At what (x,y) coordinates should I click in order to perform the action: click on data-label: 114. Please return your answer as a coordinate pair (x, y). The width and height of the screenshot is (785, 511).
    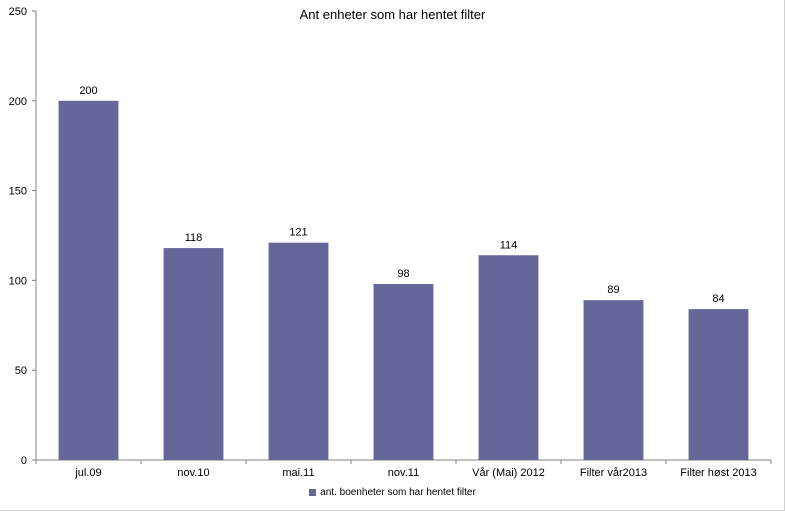
    Looking at the image, I should click on (509, 245).